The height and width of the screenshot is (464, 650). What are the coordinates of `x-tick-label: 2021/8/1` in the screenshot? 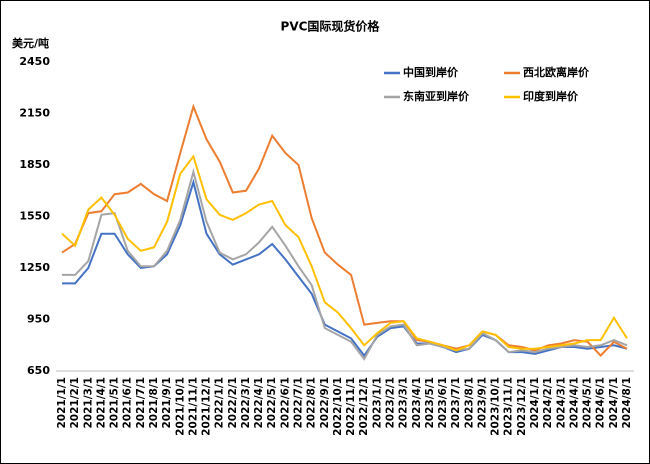 It's located at (154, 403).